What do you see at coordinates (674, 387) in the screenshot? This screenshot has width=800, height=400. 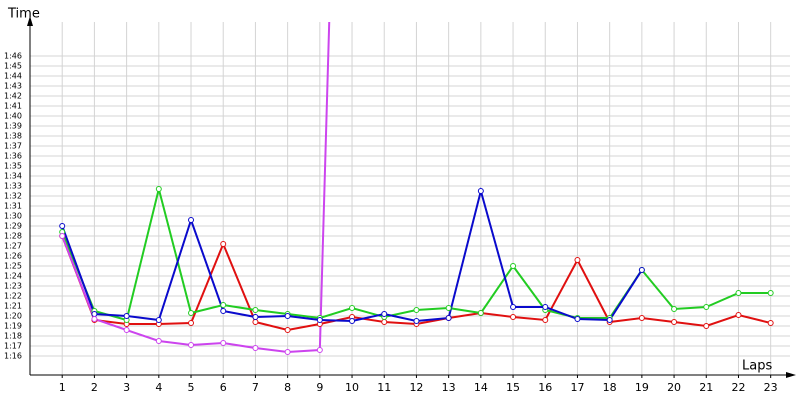 I see `x-tick-label: 20` at bounding box center [674, 387].